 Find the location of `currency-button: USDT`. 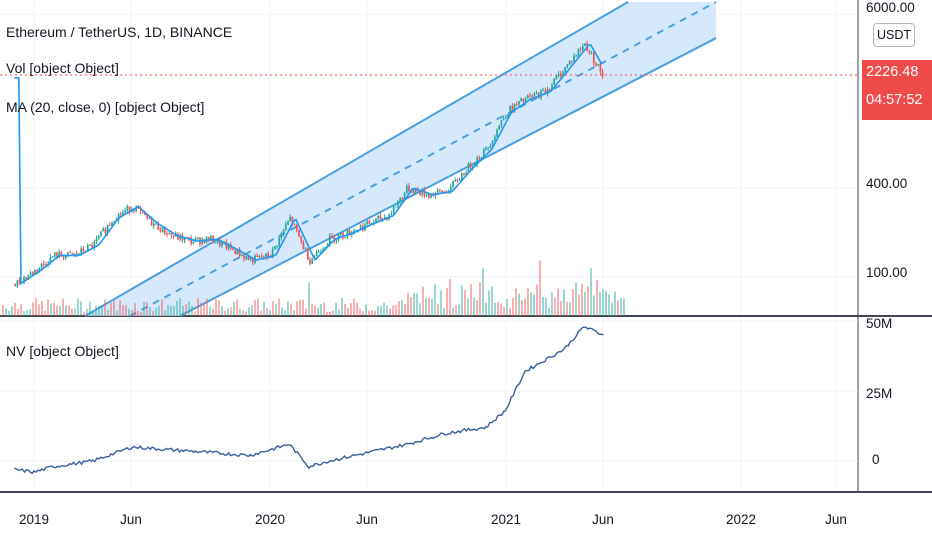

currency-button: USDT is located at coordinates (894, 35).